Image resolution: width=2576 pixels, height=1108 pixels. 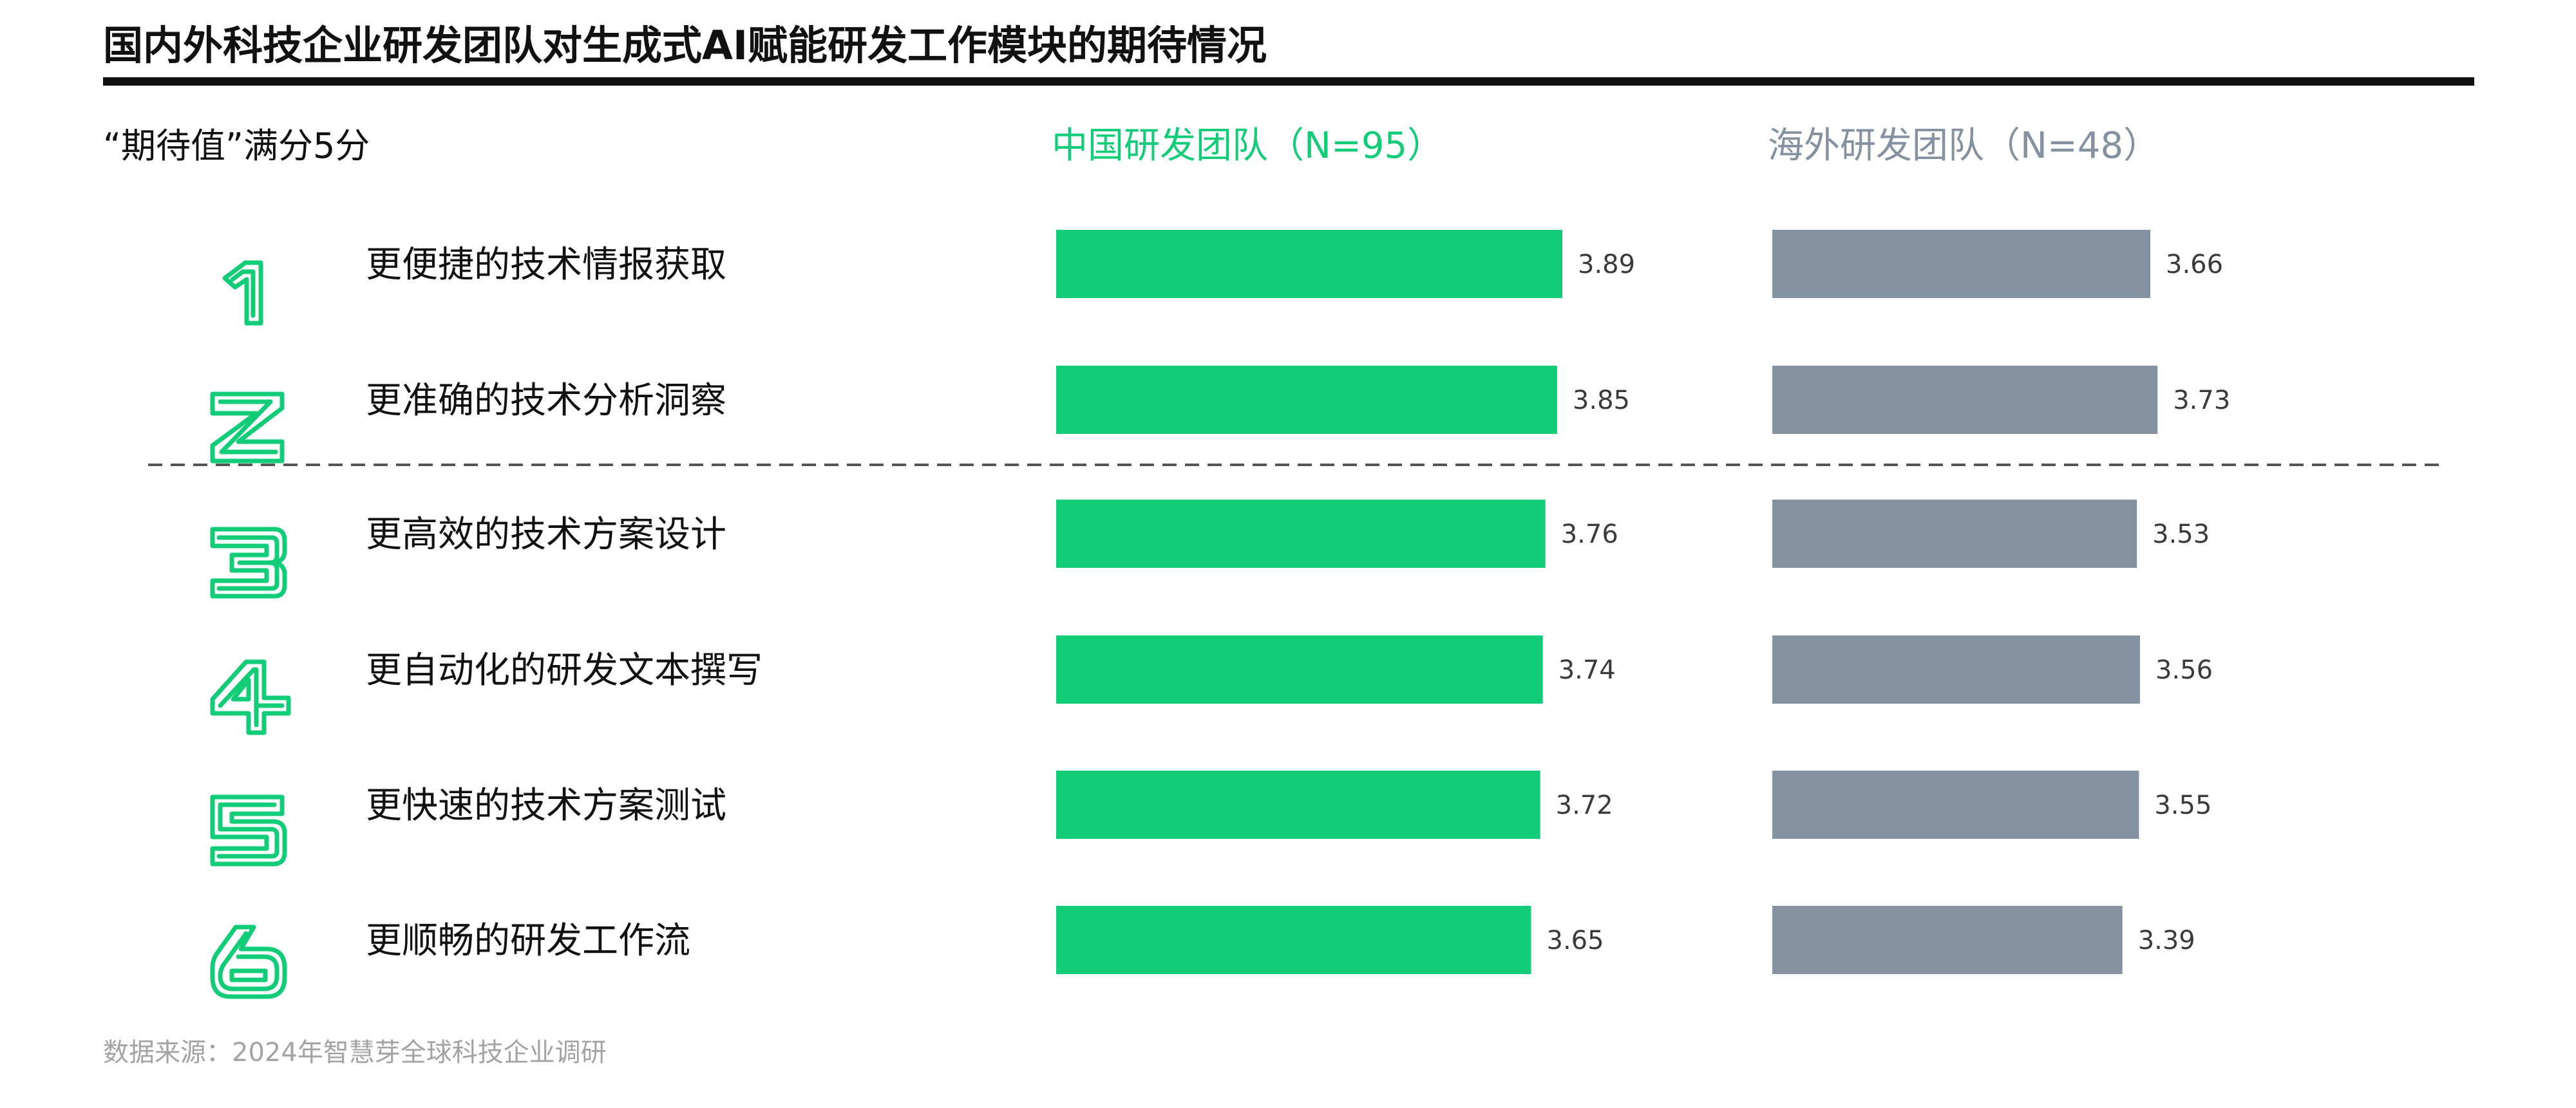 I want to click on rank-3-icon, so click(x=248, y=563).